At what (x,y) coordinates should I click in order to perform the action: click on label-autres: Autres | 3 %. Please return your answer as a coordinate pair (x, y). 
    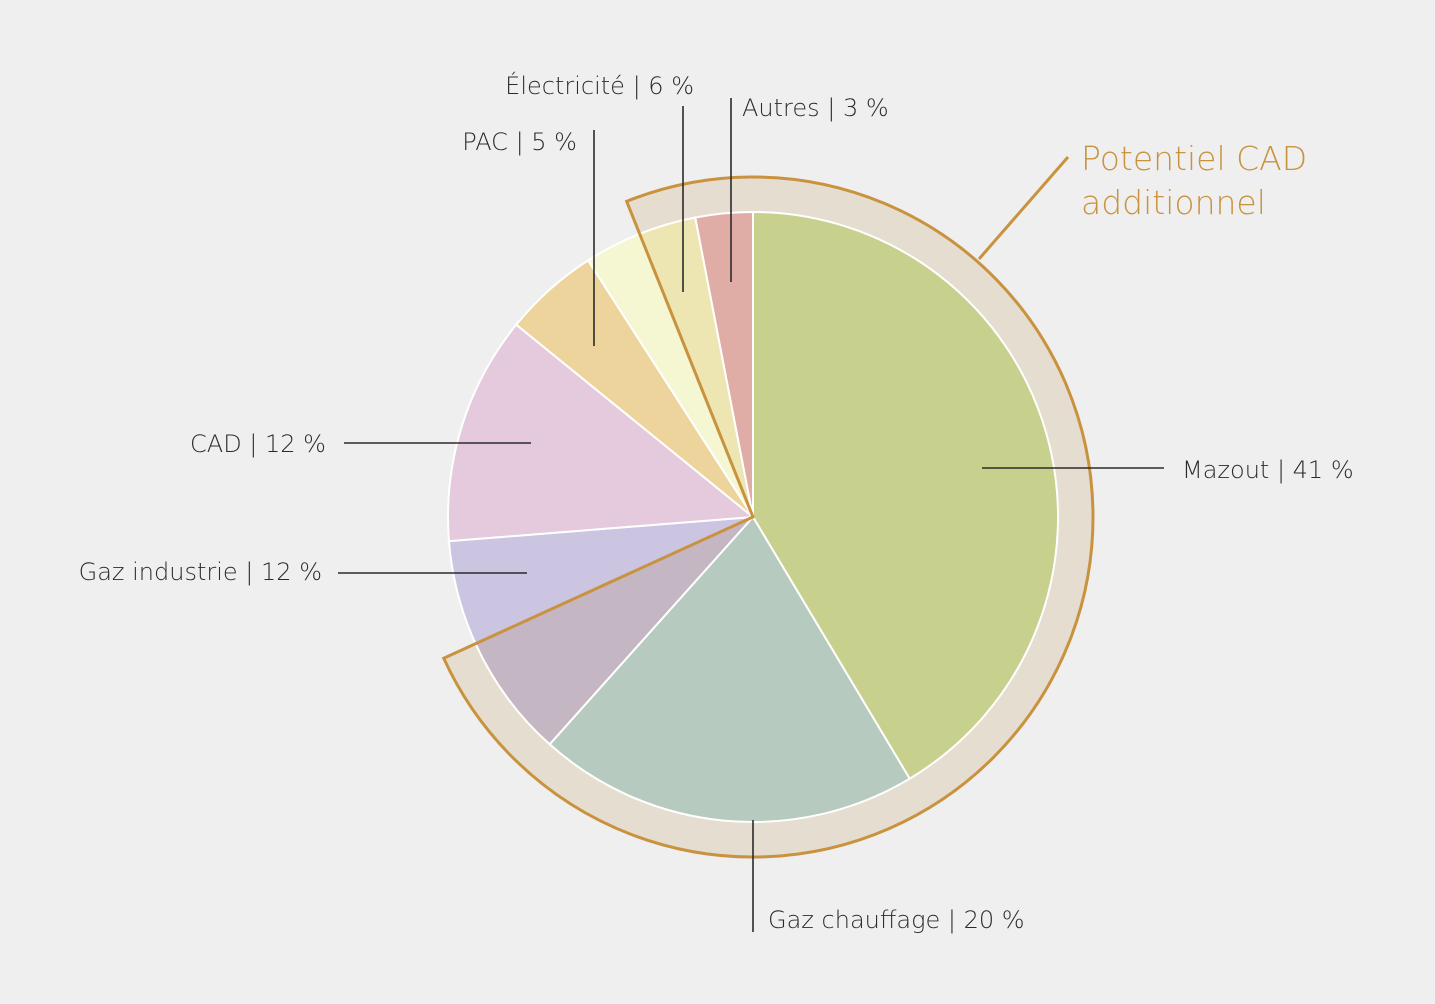
    Looking at the image, I should click on (815, 108).